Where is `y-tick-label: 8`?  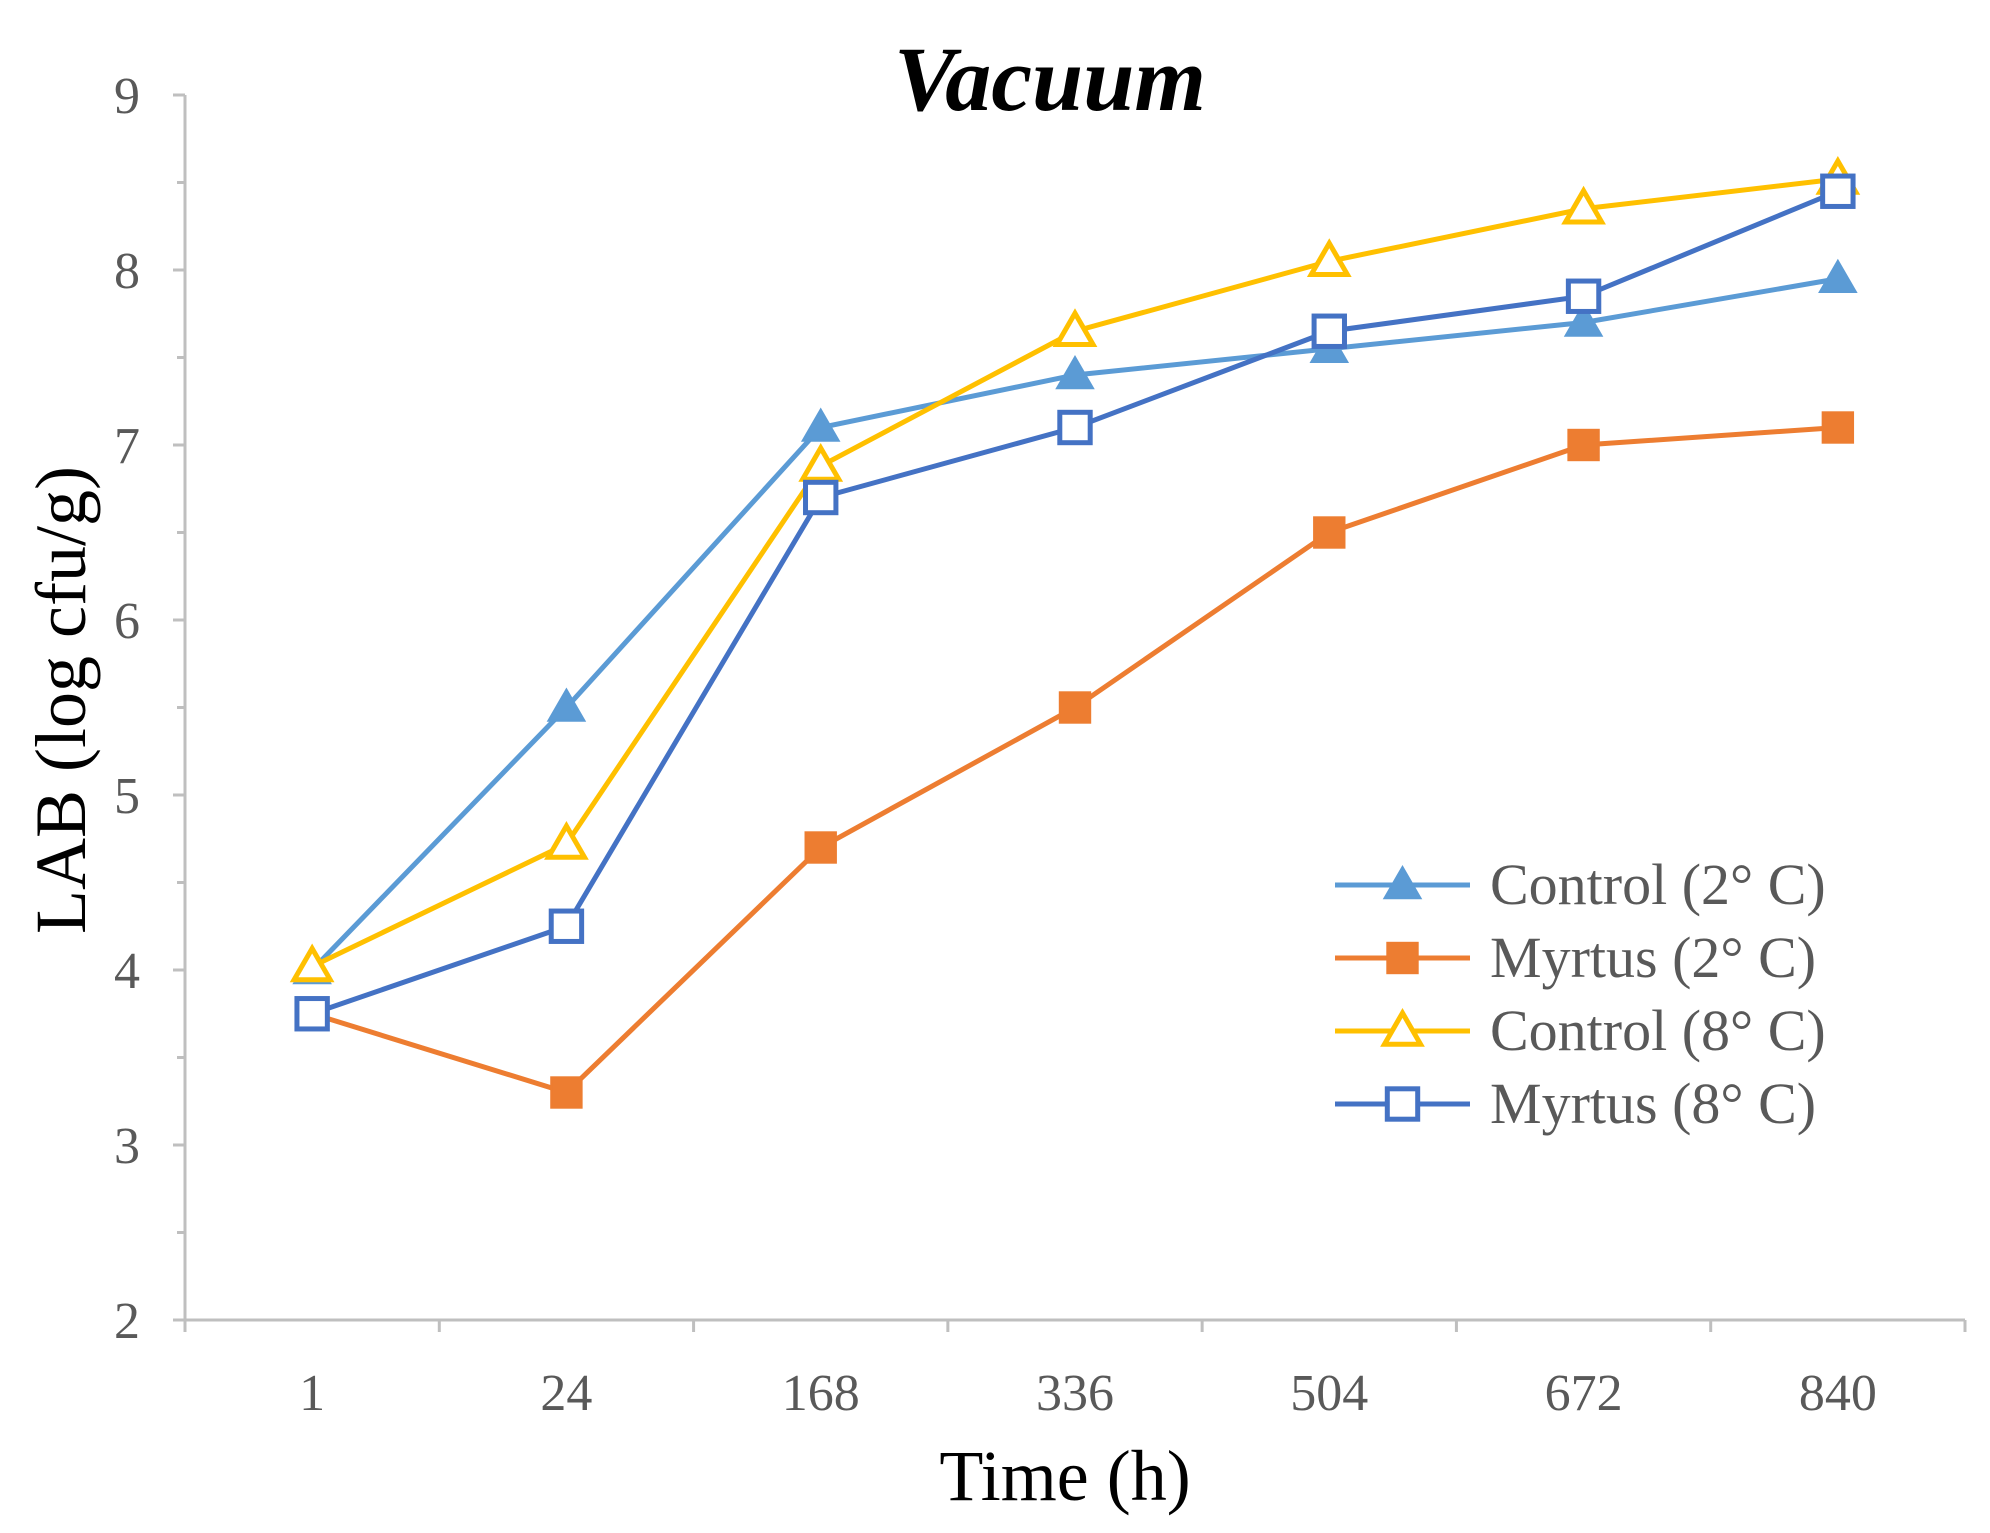
y-tick-label: 8 is located at coordinates (127, 271).